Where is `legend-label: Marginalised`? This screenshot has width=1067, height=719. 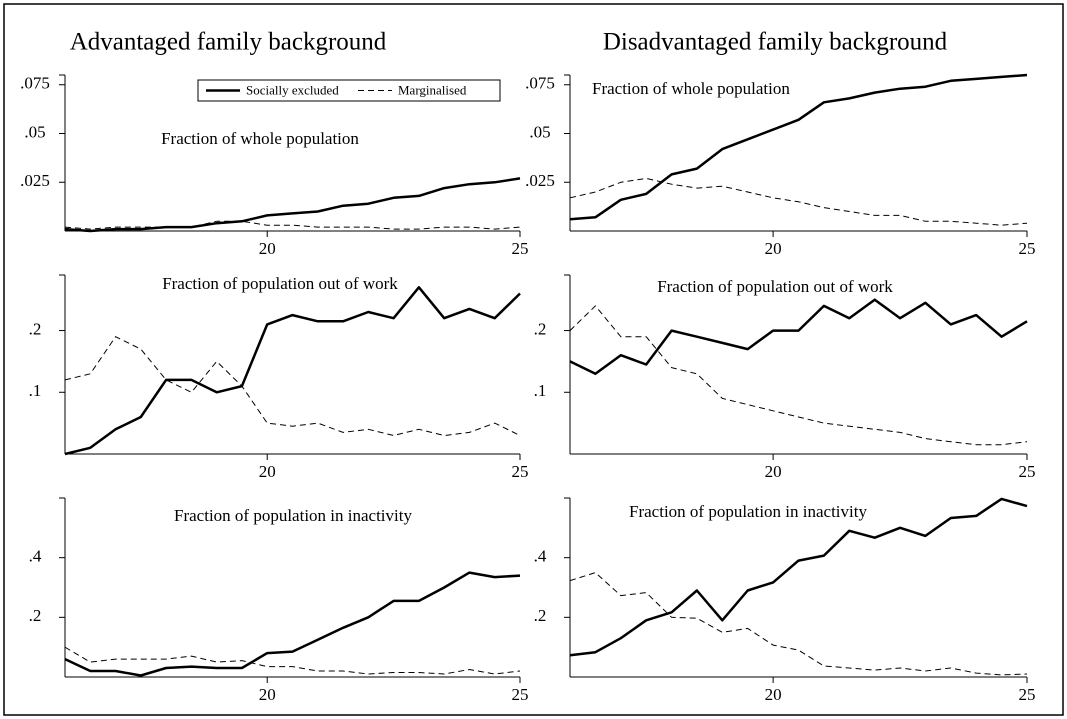
legend-label: Marginalised is located at coordinates (432, 89).